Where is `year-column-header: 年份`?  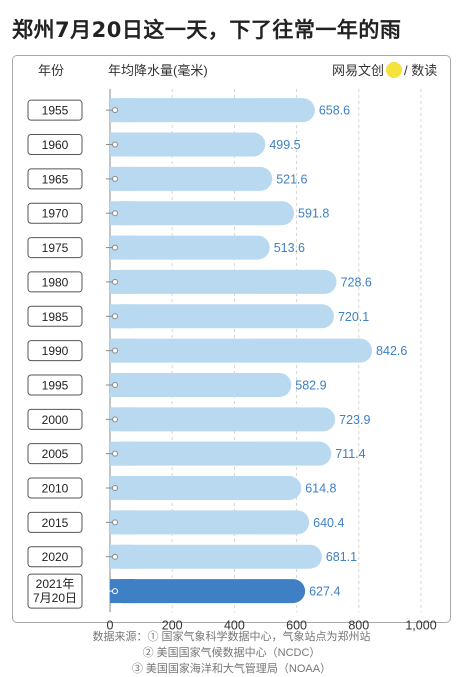 year-column-header: 年份 is located at coordinates (51, 70).